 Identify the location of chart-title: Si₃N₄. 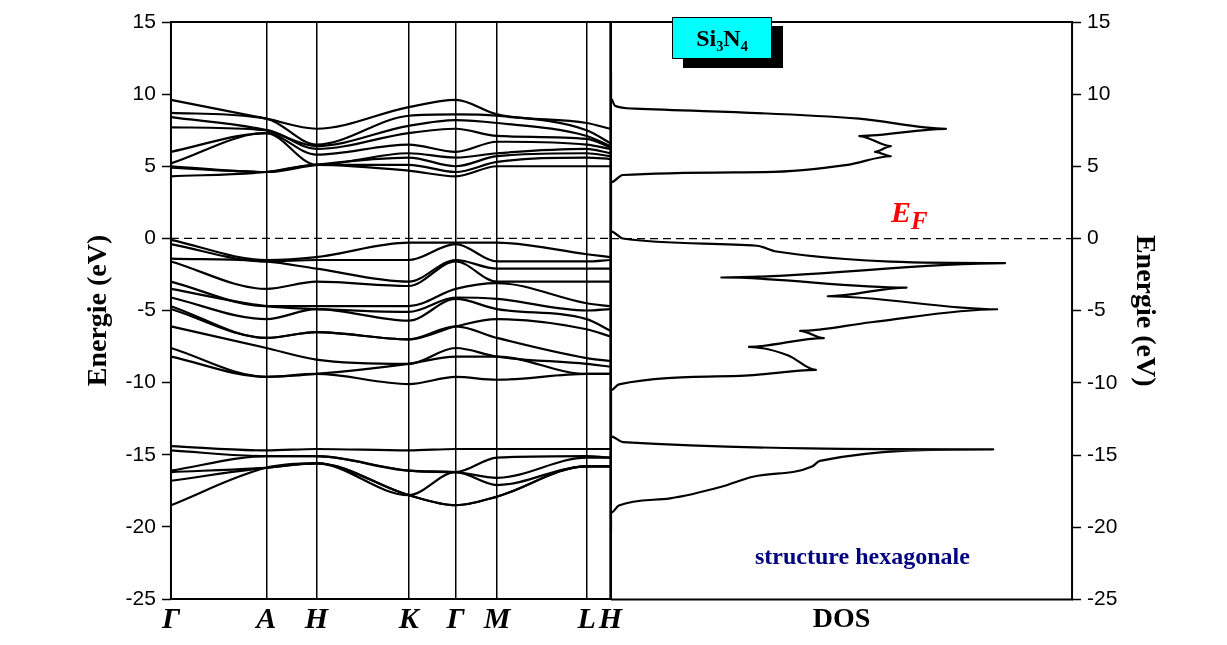
(722, 38).